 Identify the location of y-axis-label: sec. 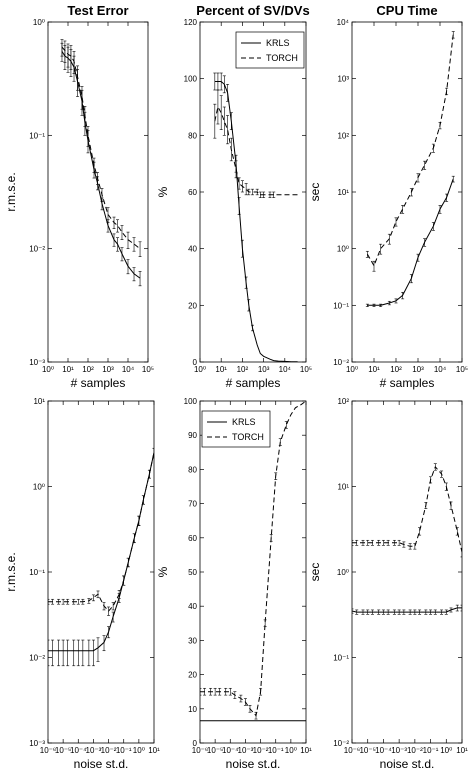
(315, 192).